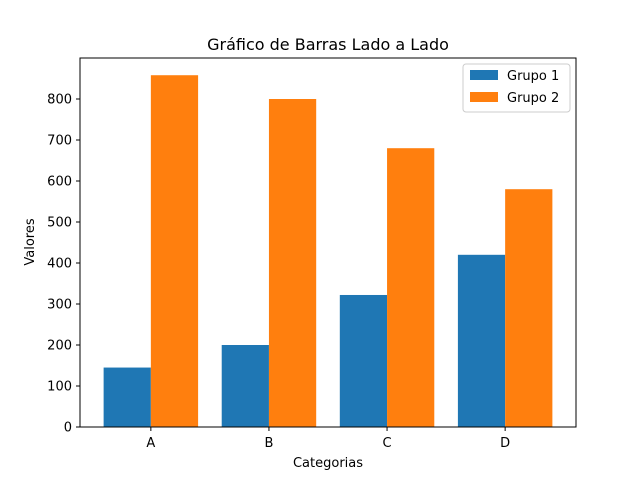 The height and width of the screenshot is (480, 640). Describe the element at coordinates (127, 397) in the screenshot. I see `bar-grupo-1-a` at that location.